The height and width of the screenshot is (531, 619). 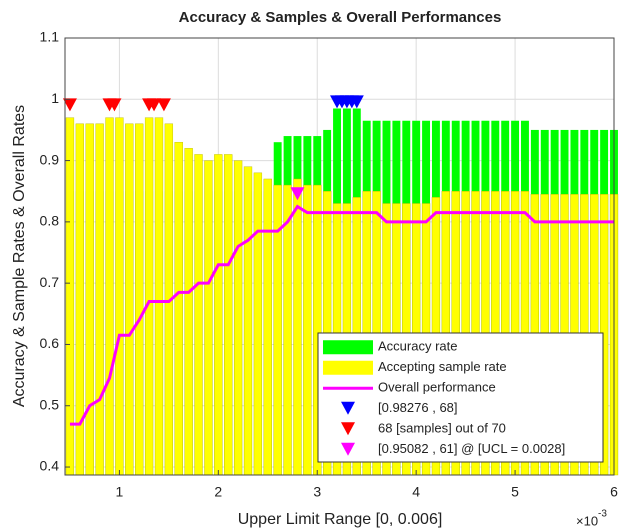 I want to click on y-tick-label: 1.1, so click(x=50, y=37).